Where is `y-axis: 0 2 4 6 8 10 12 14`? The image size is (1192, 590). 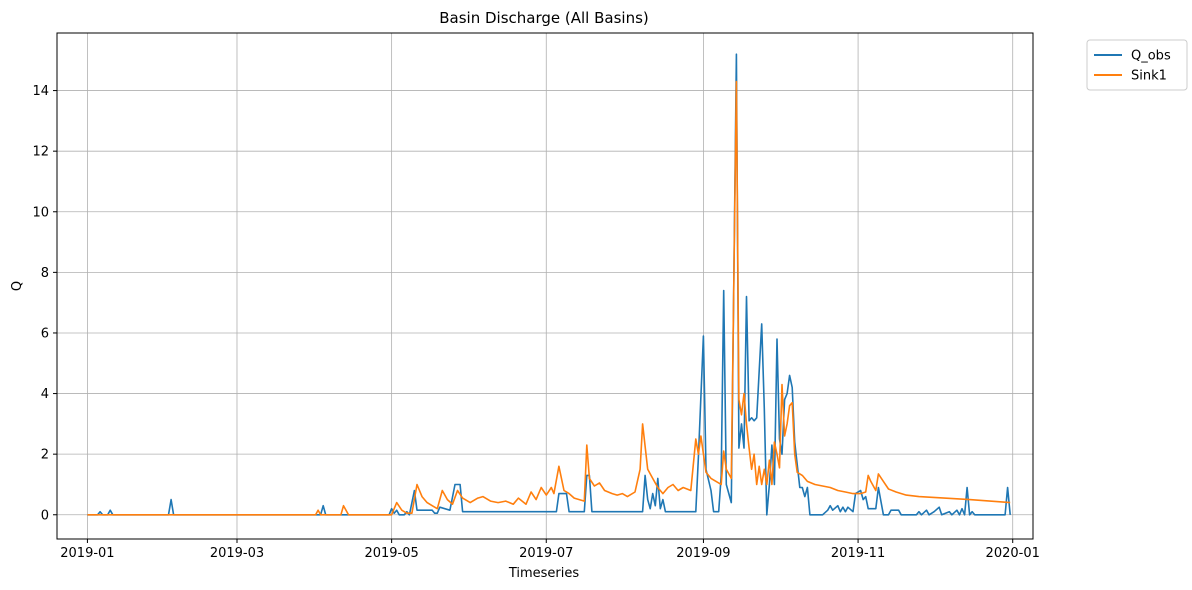
y-axis: 0 2 4 6 8 10 12 14 is located at coordinates (44, 303).